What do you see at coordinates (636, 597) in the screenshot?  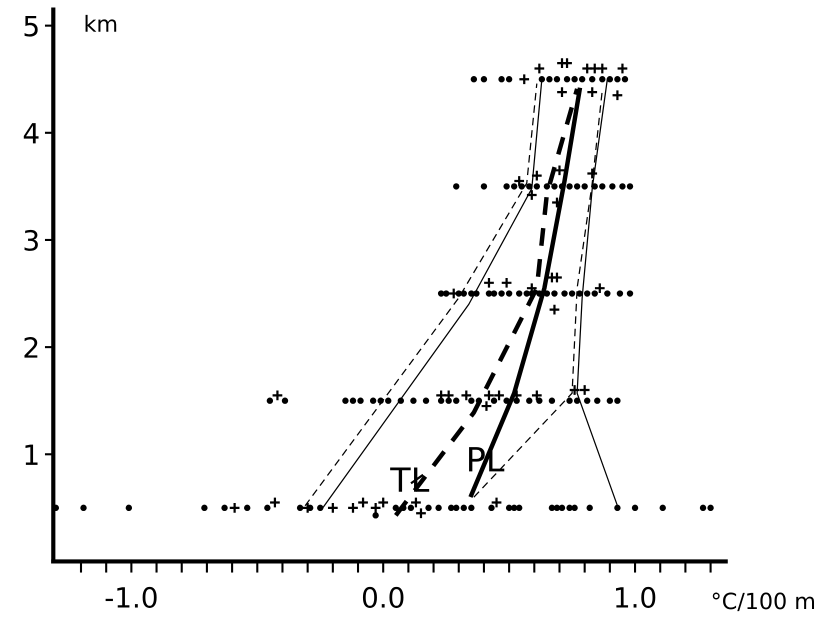 I see `x-tick-label: 1.0` at bounding box center [636, 597].